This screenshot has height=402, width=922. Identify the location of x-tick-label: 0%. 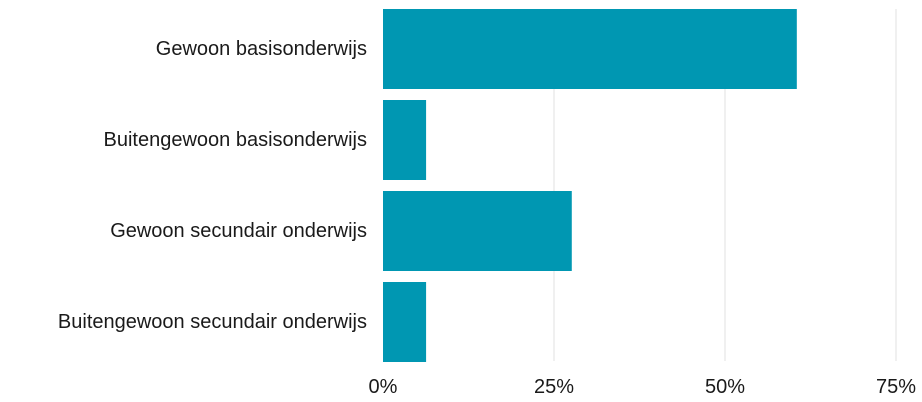
(383, 386).